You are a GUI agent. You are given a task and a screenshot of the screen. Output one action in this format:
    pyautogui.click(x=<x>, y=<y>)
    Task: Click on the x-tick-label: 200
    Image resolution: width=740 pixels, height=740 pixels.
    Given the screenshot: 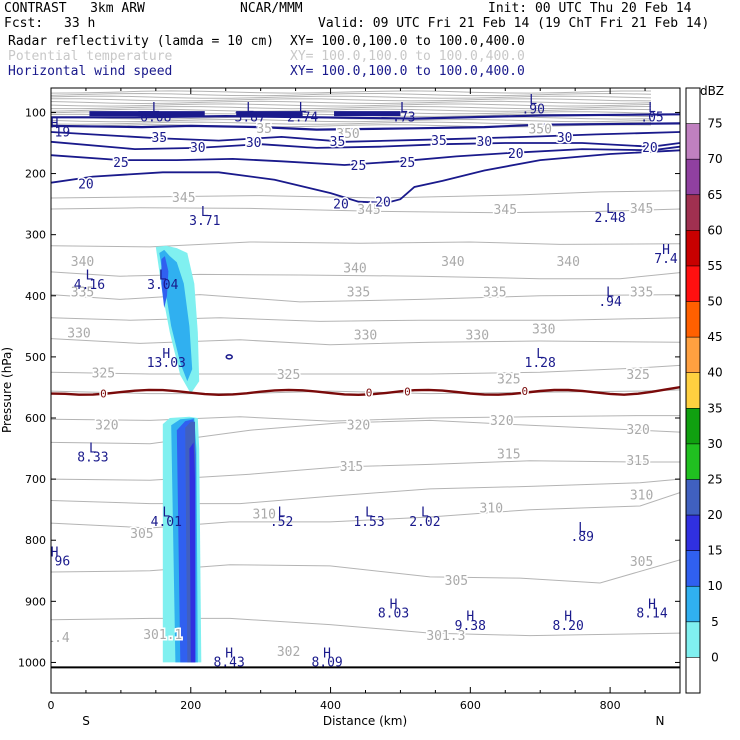 What is the action you would take?
    pyautogui.click(x=190, y=705)
    